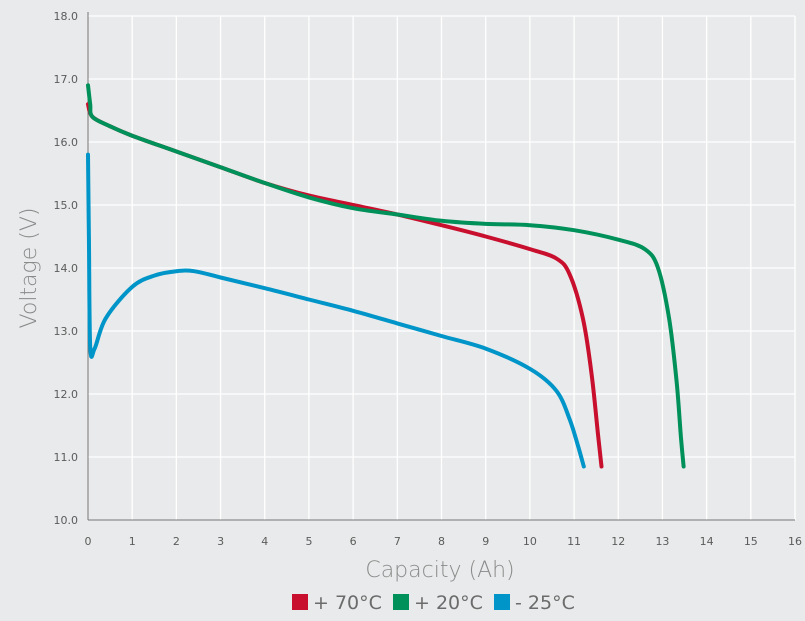 The height and width of the screenshot is (621, 805). I want to click on x-tick-label: 11, so click(574, 541).